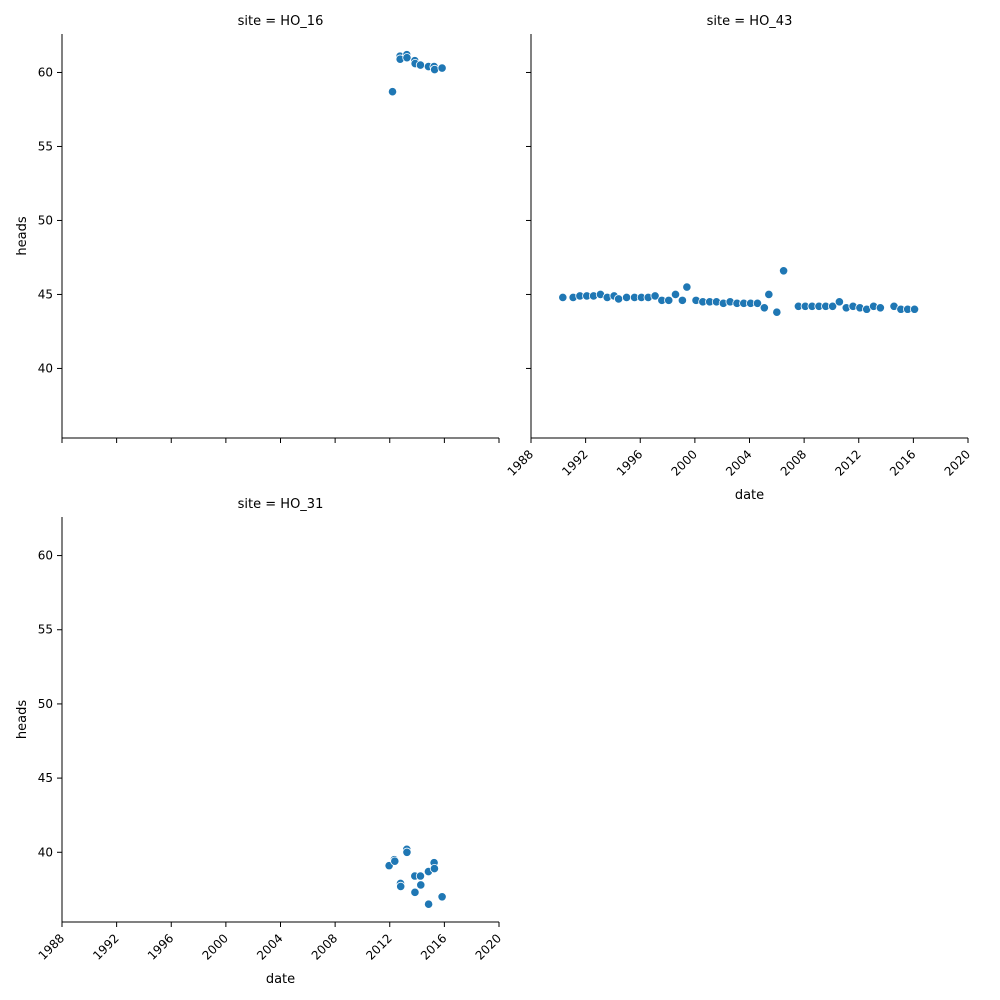  Describe the element at coordinates (281, 21) in the screenshot. I see `panel-title: site = HO_16` at that location.